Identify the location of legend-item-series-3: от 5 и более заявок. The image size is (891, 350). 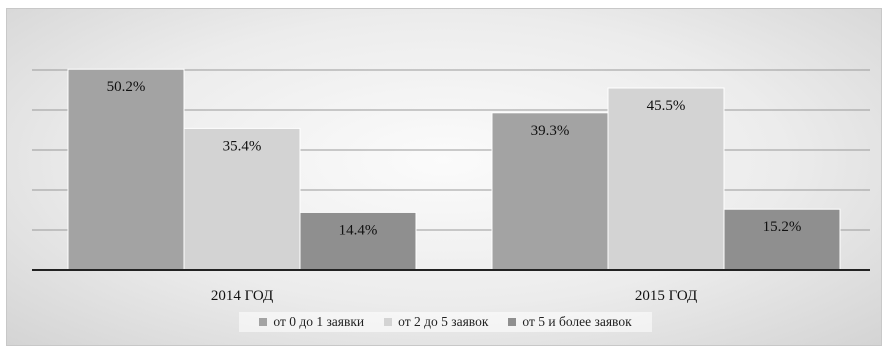
(570, 322).